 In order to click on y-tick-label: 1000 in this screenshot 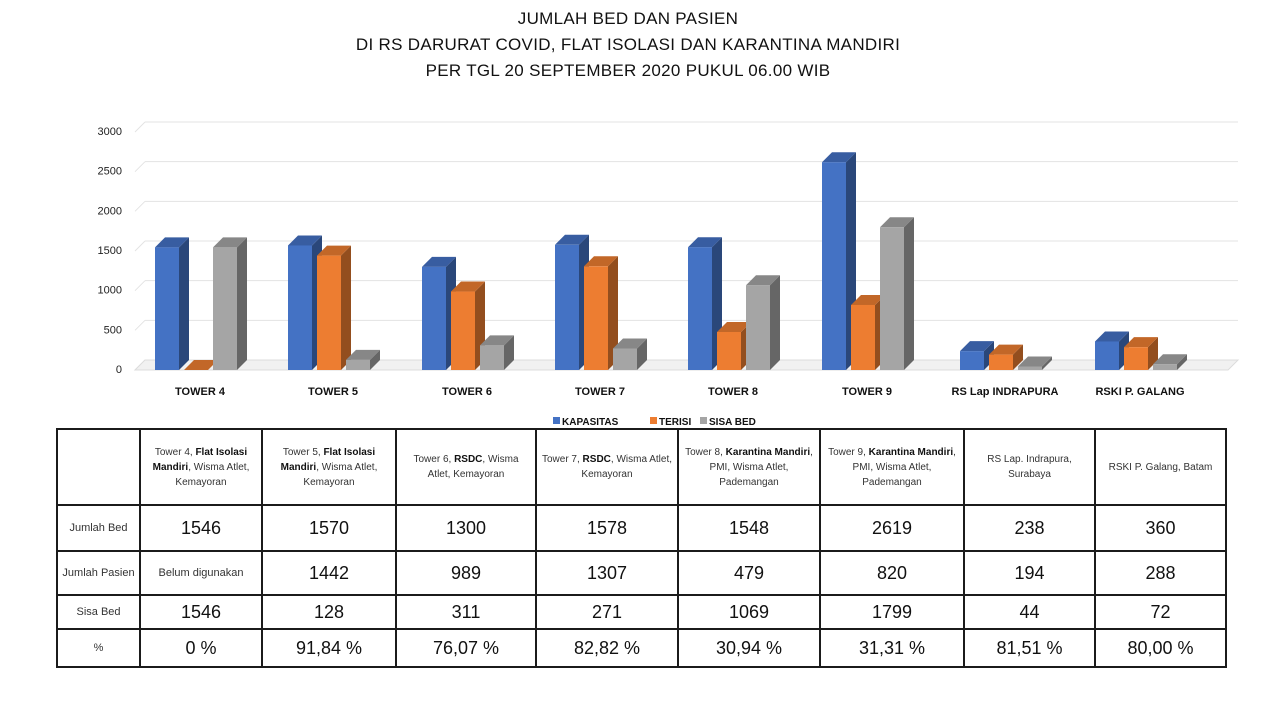, I will do `click(110, 291)`.